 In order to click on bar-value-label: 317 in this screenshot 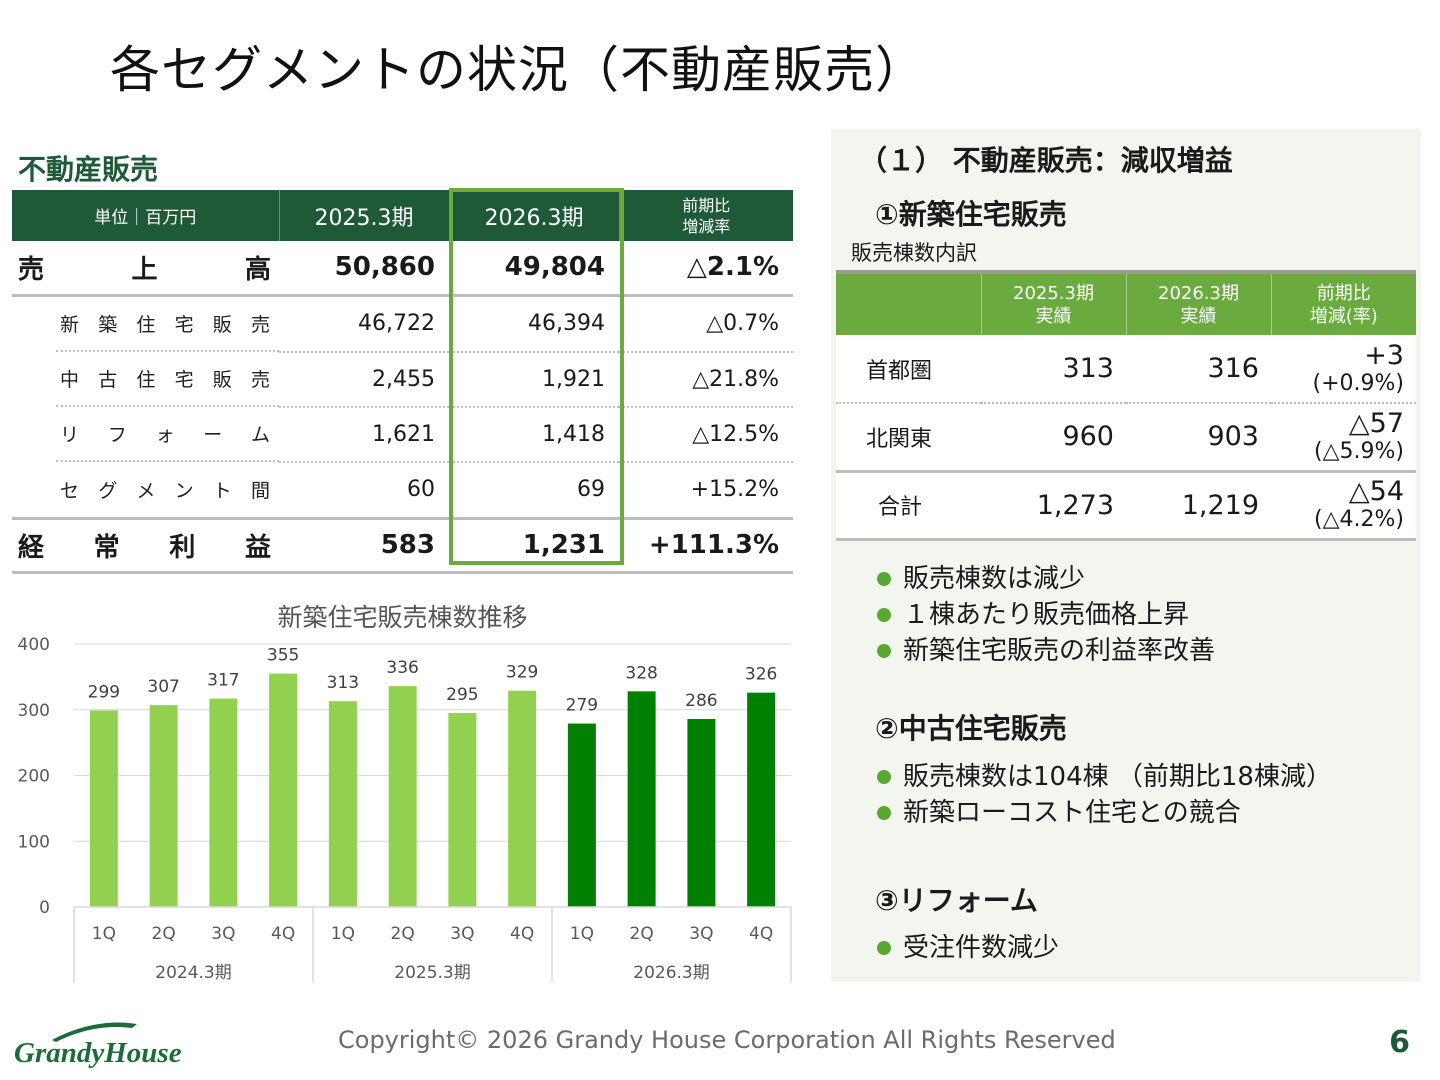, I will do `click(223, 681)`.